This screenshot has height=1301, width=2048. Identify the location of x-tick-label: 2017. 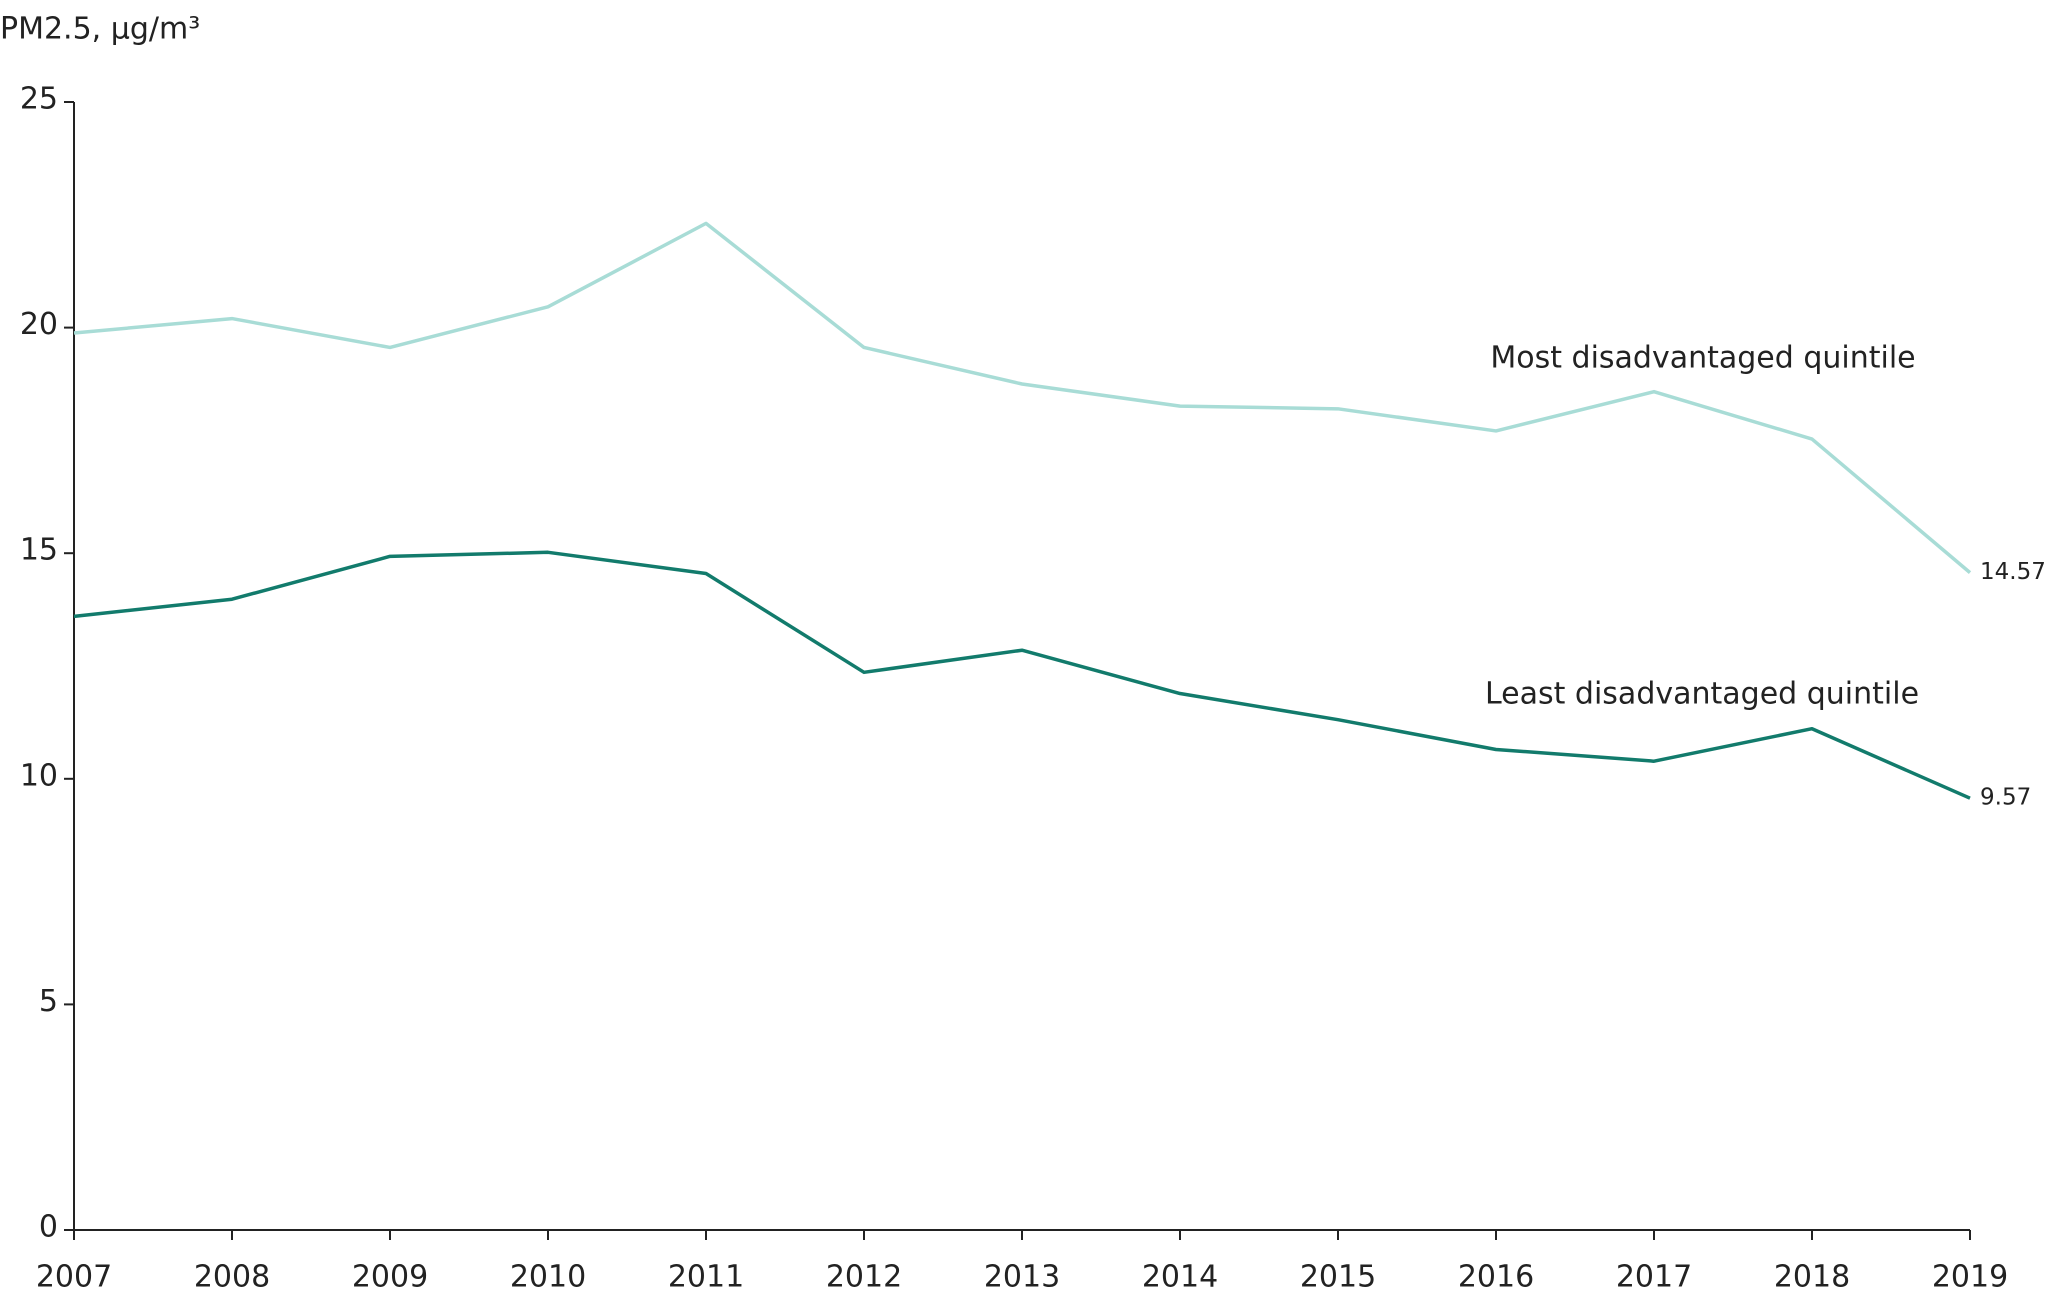
(1654, 1277).